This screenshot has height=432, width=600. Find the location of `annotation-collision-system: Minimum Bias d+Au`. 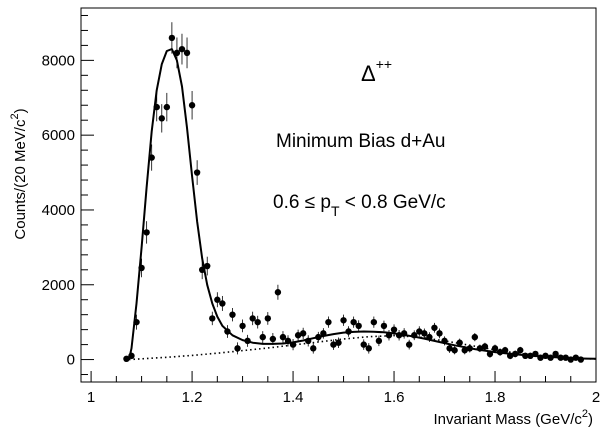

annotation-collision-system: Minimum Bias d+Au is located at coordinates (360, 141).